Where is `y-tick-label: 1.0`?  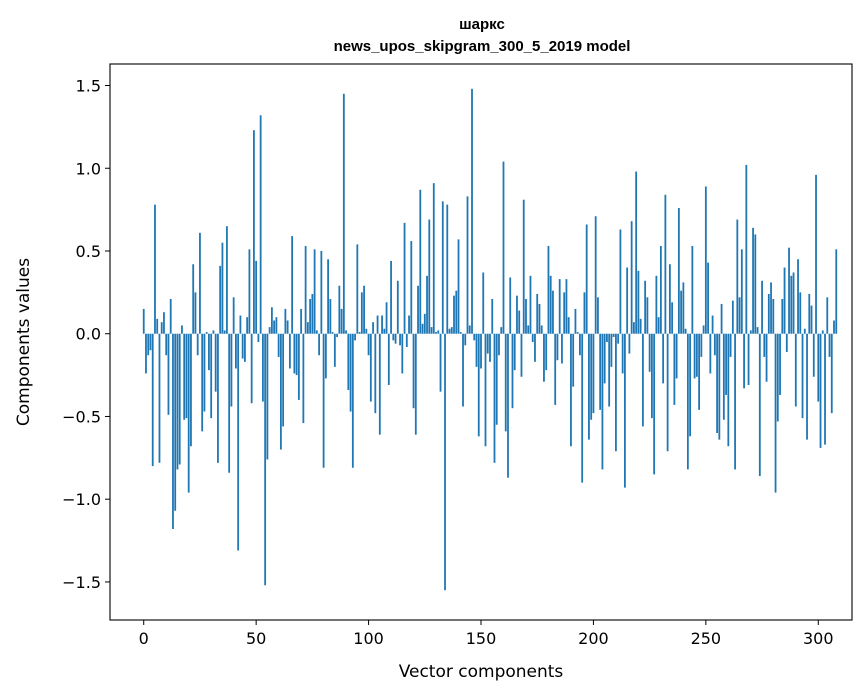 y-tick-label: 1.0 is located at coordinates (88, 168).